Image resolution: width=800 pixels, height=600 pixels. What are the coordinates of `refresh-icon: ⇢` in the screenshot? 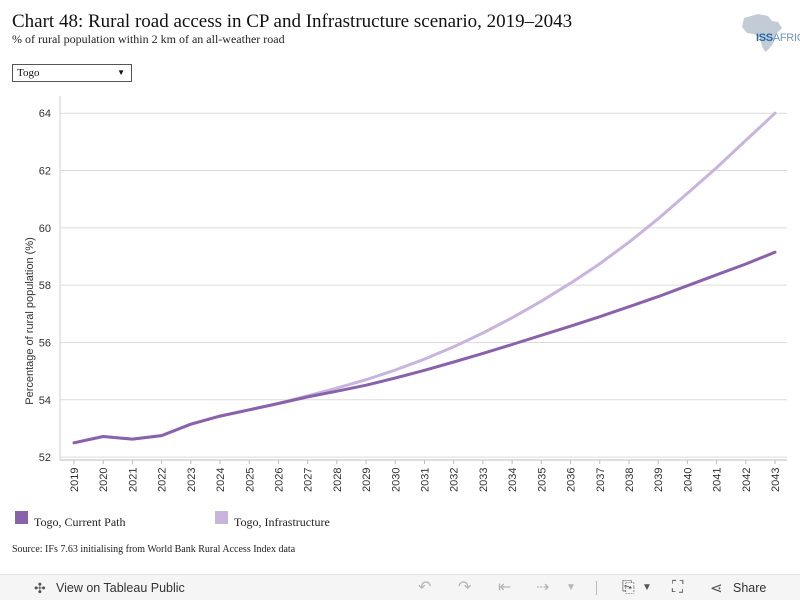 It's located at (543, 587).